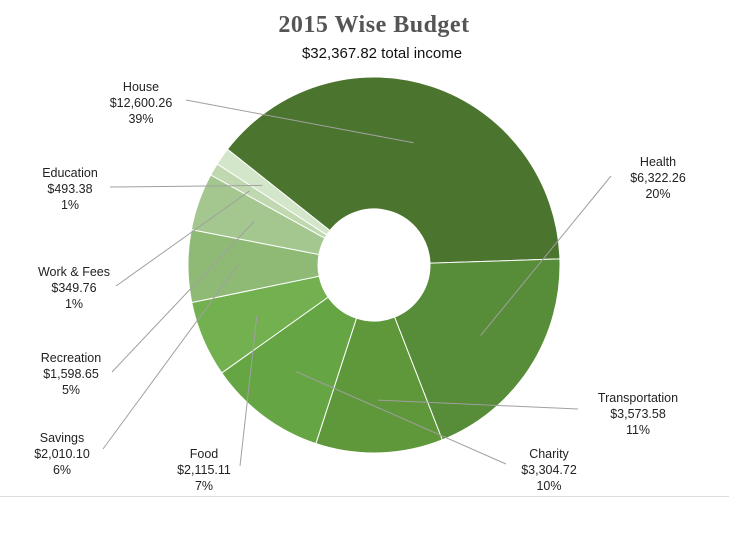 This screenshot has width=729, height=560. Describe the element at coordinates (62, 438) in the screenshot. I see `slice-label-name: Savings` at that location.